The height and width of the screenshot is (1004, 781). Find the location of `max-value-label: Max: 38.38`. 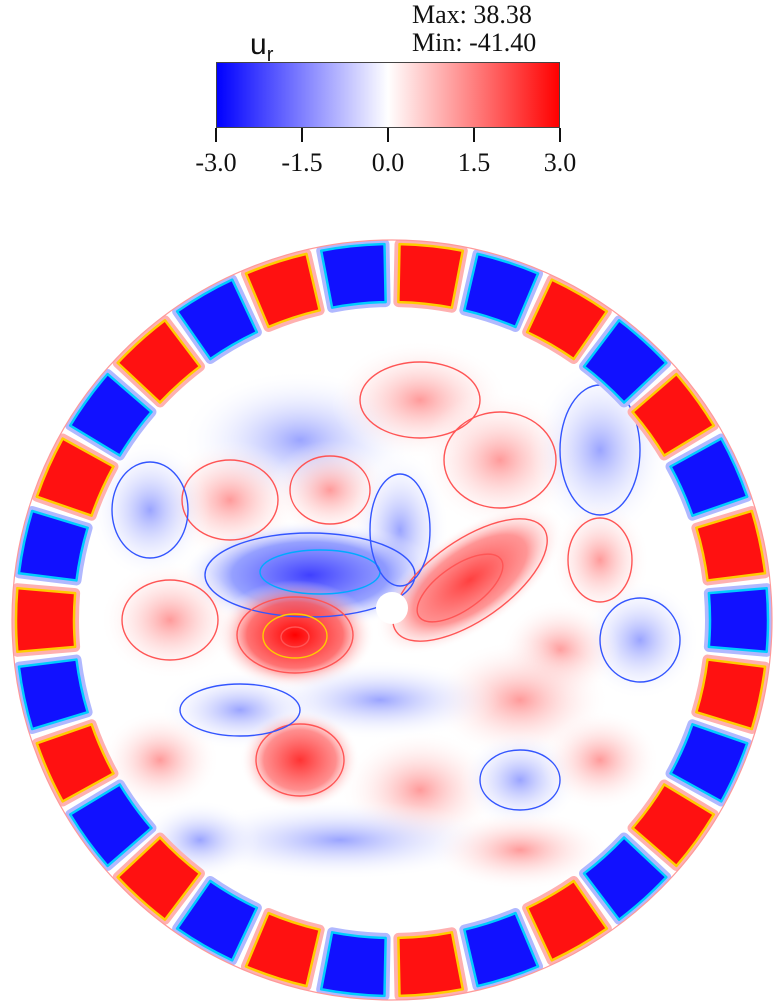

max-value-label: Max: 38.38 is located at coordinates (472, 14).